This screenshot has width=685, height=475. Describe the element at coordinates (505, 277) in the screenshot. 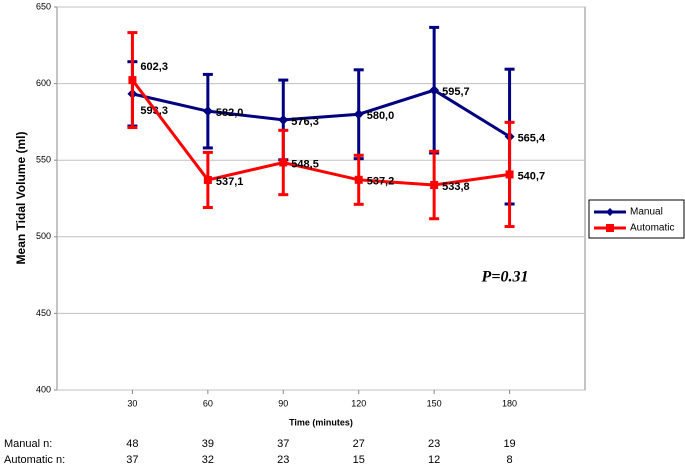

I see `annotation: P=0.31` at that location.